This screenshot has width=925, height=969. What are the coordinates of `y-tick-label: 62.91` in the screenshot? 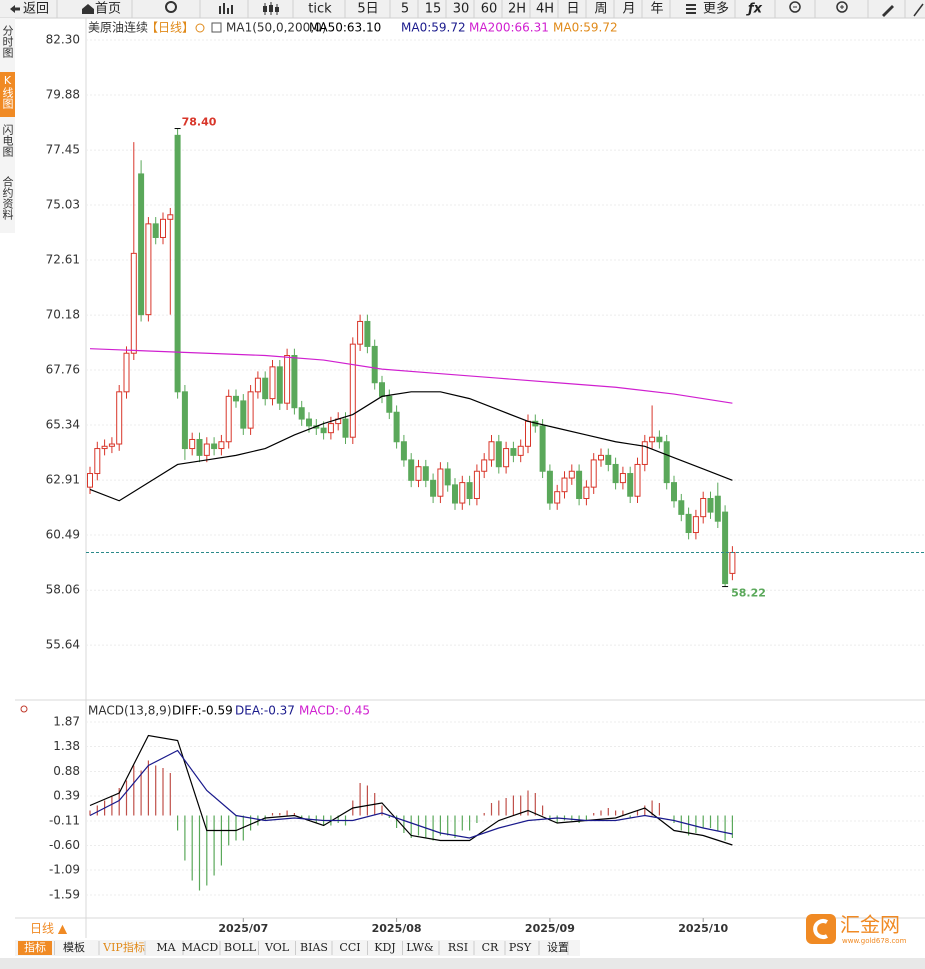 It's located at (63, 480).